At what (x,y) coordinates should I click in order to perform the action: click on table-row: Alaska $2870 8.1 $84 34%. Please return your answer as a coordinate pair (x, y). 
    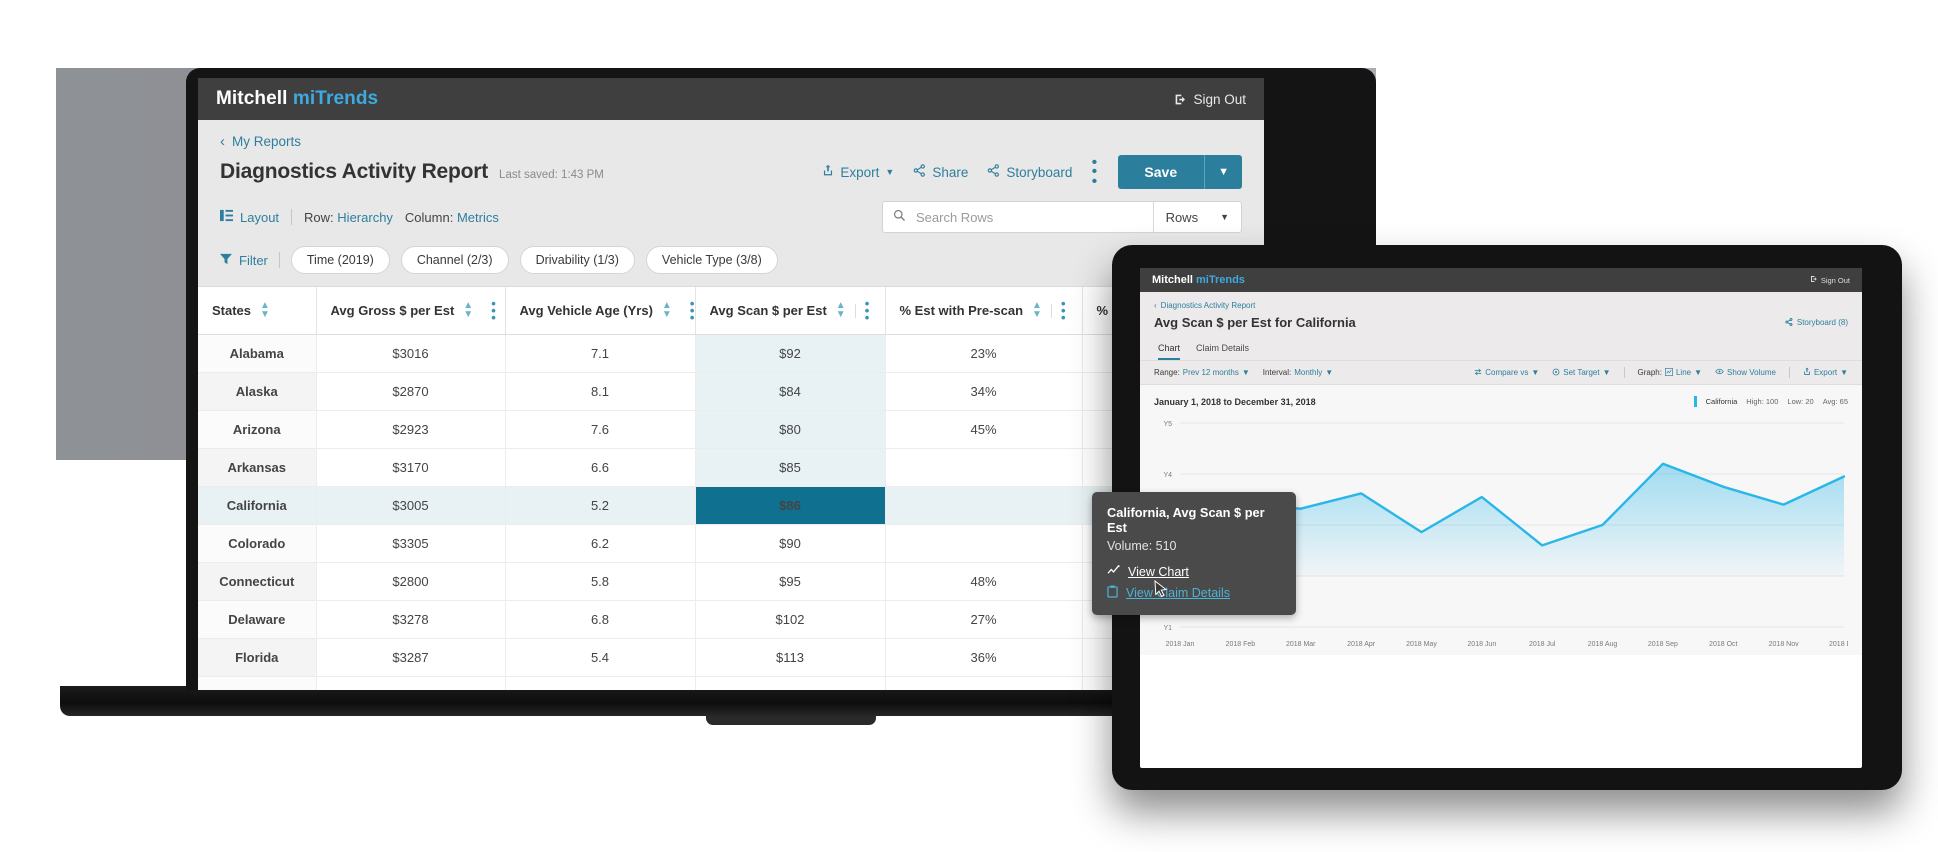
    Looking at the image, I should click on (731, 392).